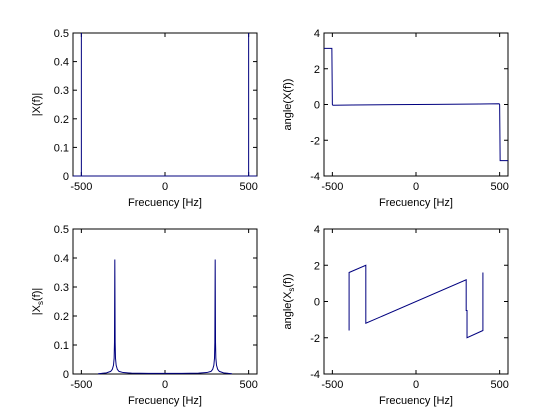 Image resolution: width=560 pixels, height=420 pixels. What do you see at coordinates (289, 302) in the screenshot?
I see `phase-xs-ylabel: angle(Xs(f))` at bounding box center [289, 302].